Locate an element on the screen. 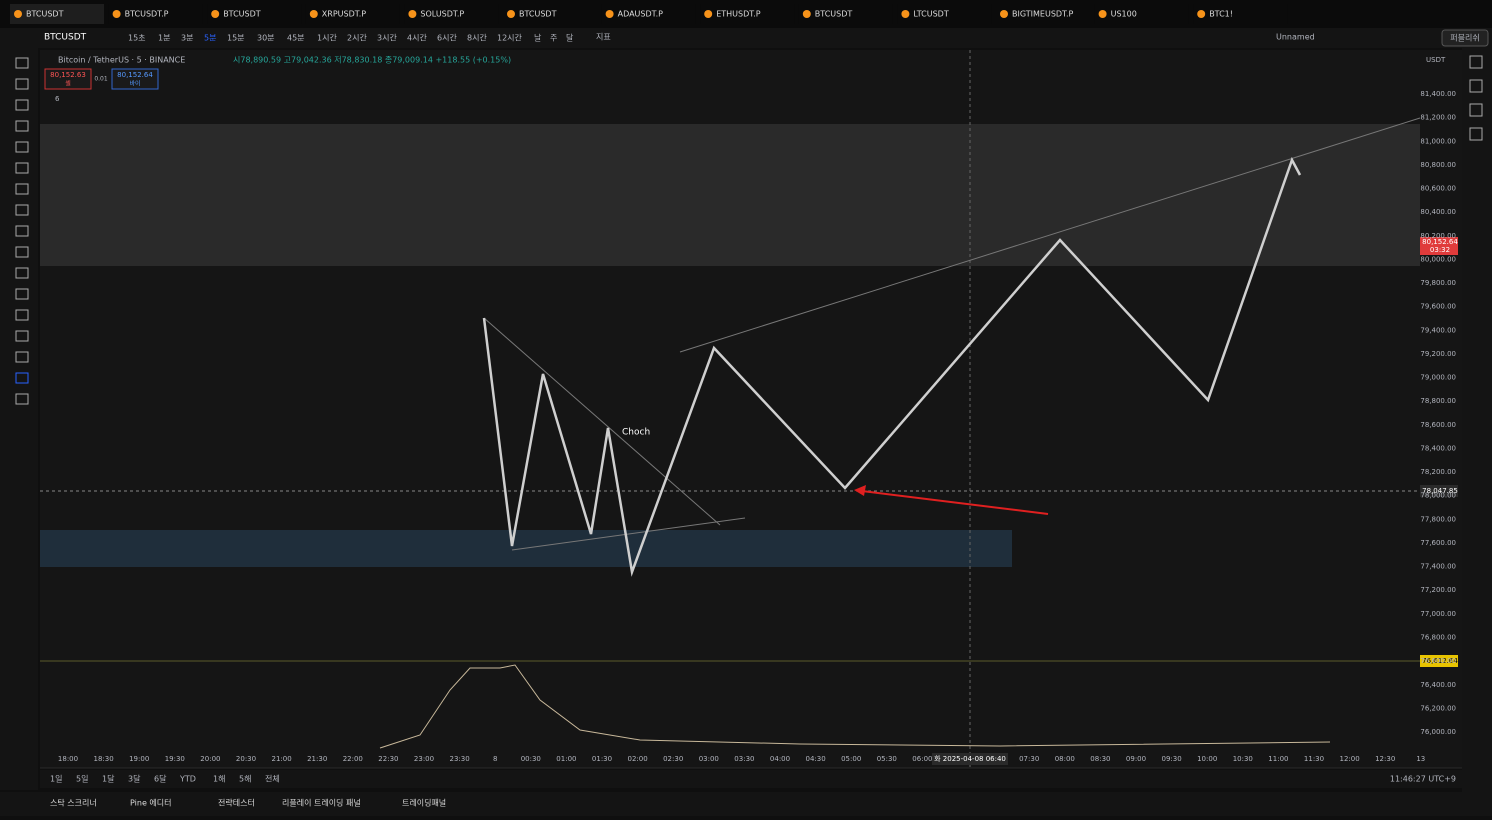 The image size is (1492, 820). range: 1달 is located at coordinates (108, 779).